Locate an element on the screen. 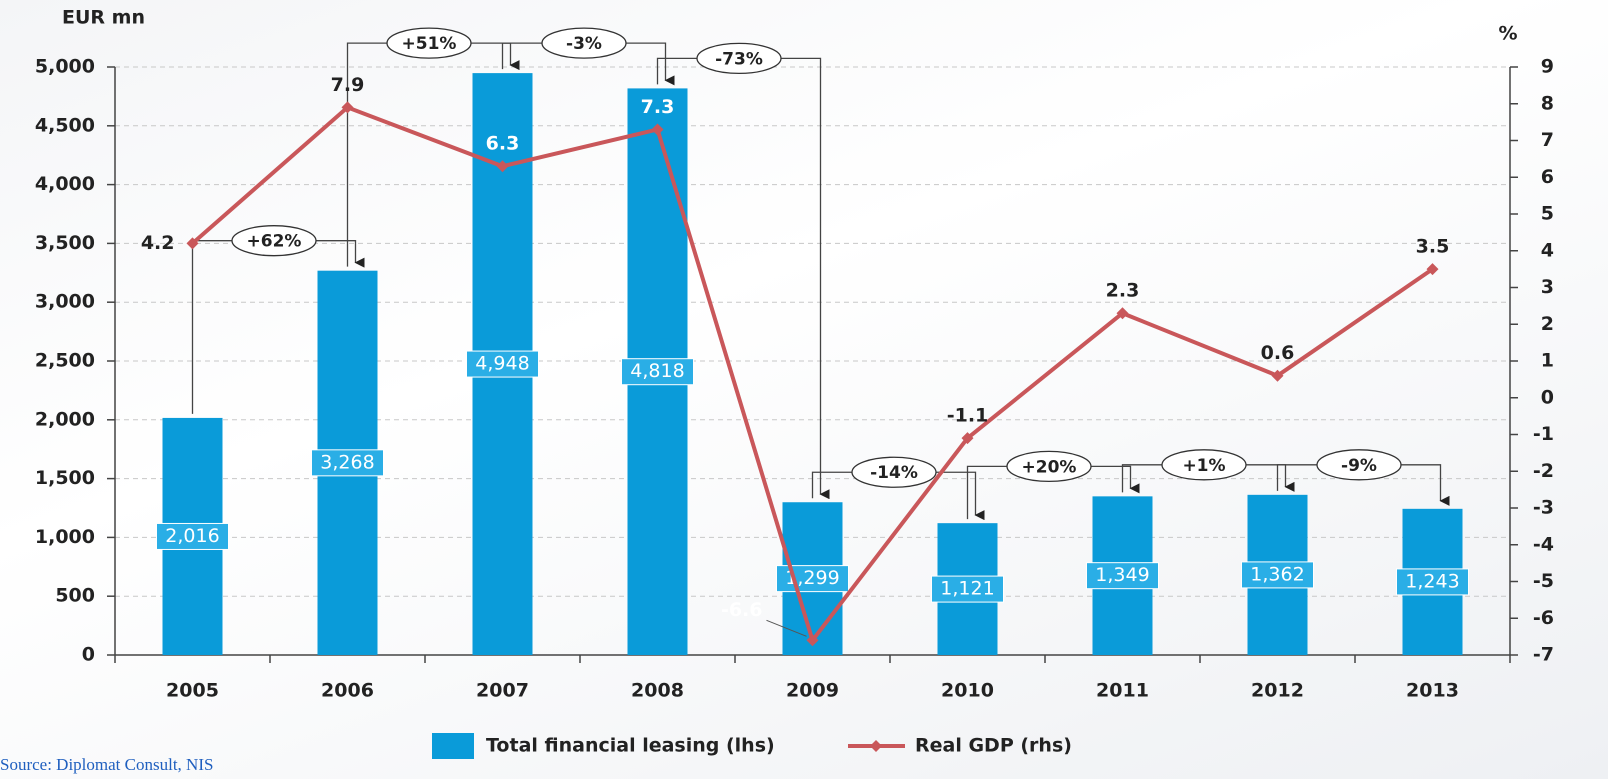 The height and width of the screenshot is (779, 1608). x-tick-label: 2009 is located at coordinates (812, 691).